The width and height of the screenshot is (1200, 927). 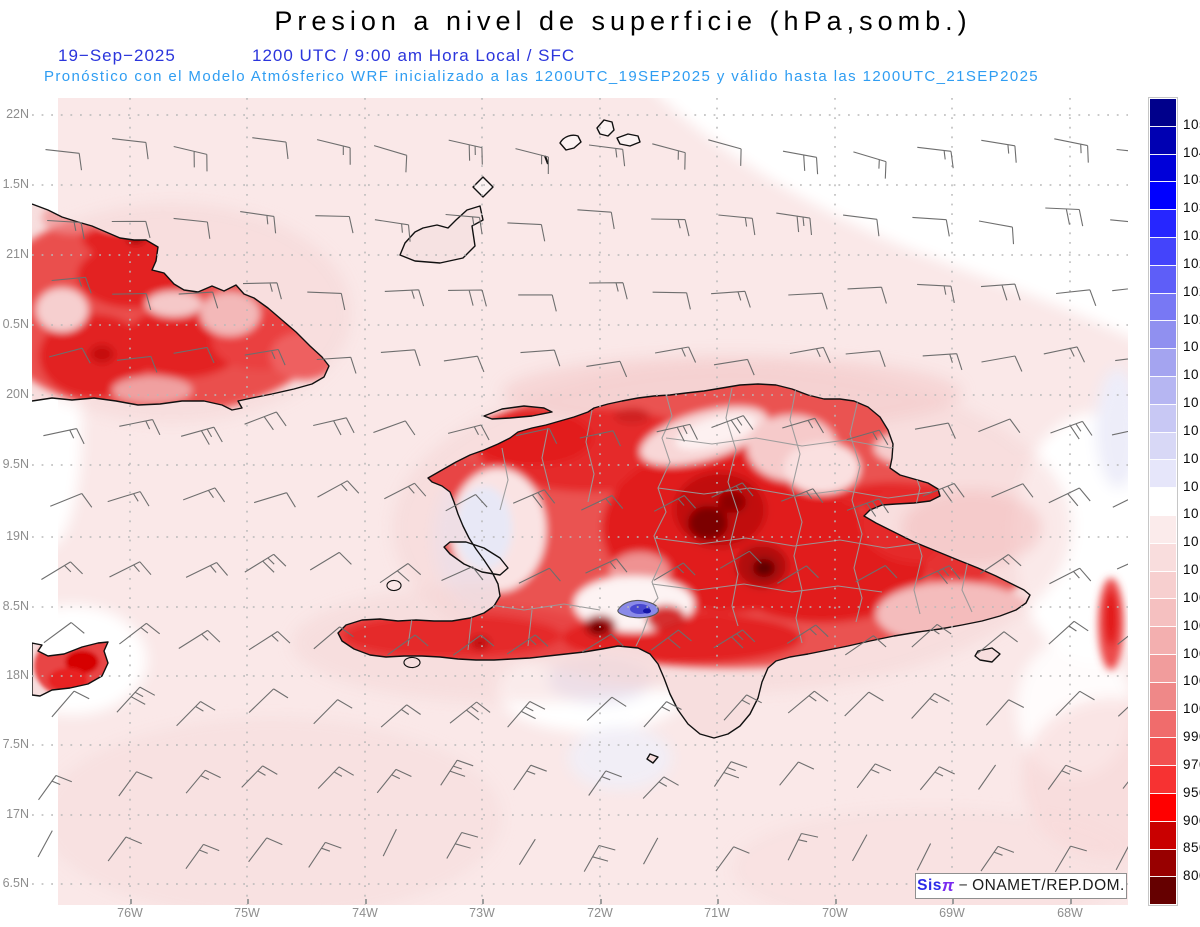 I want to click on lat-label: 20N, so click(x=17, y=394).